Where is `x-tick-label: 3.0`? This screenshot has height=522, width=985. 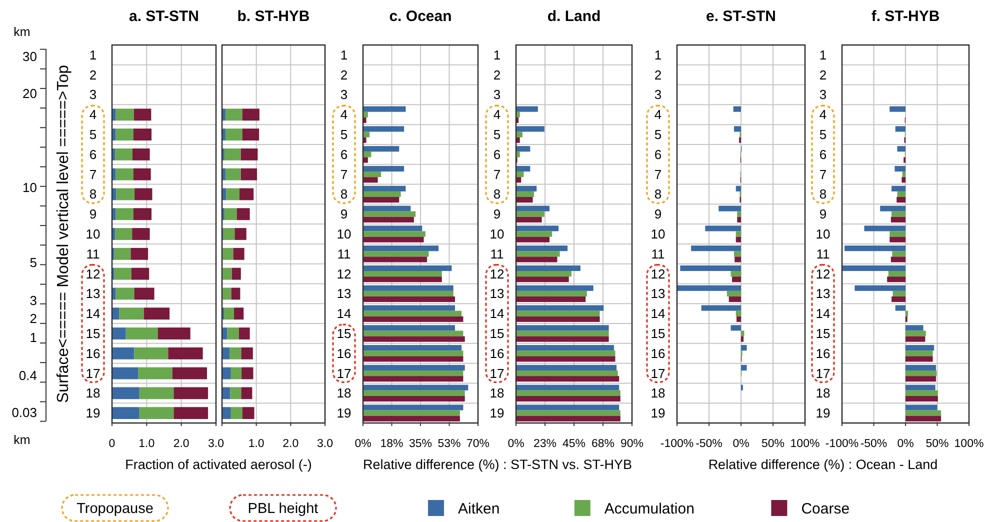
x-tick-label: 3.0 is located at coordinates (216, 444).